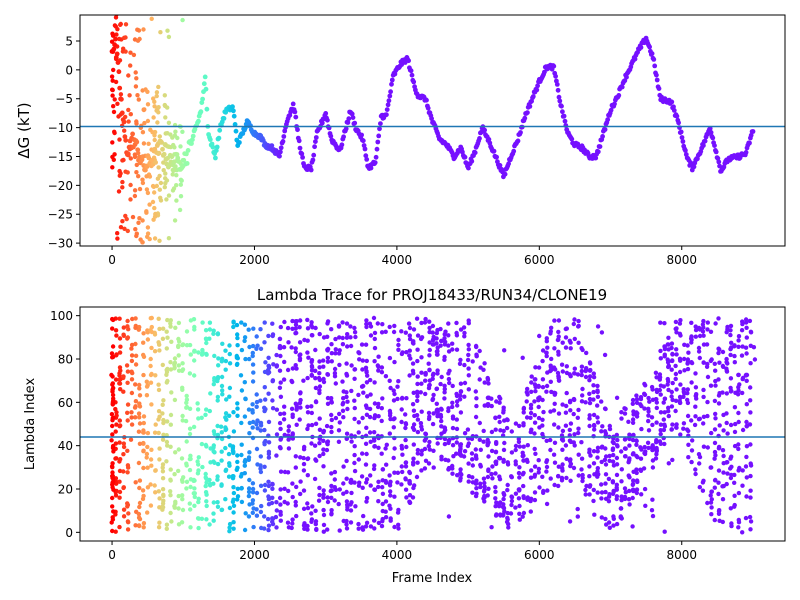 The height and width of the screenshot is (600, 800). What do you see at coordinates (69, 70) in the screenshot?
I see `y-tick-label: 0` at bounding box center [69, 70].